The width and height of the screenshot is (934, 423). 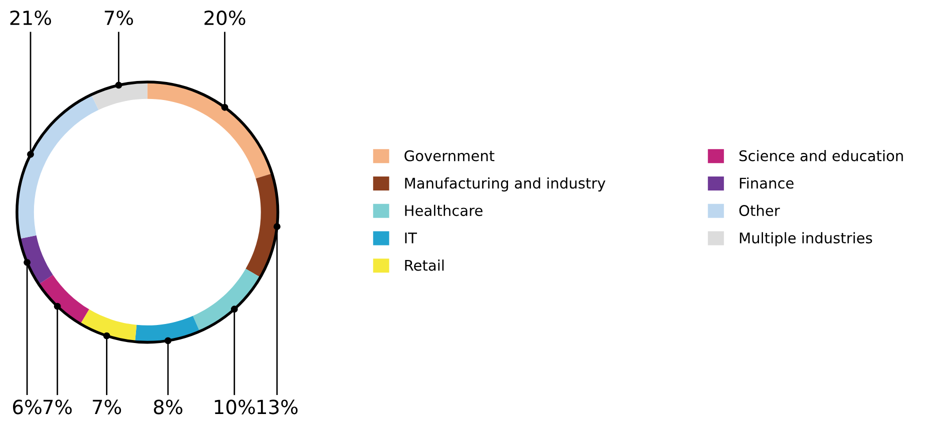 I want to click on data-label: 8%, so click(x=168, y=407).